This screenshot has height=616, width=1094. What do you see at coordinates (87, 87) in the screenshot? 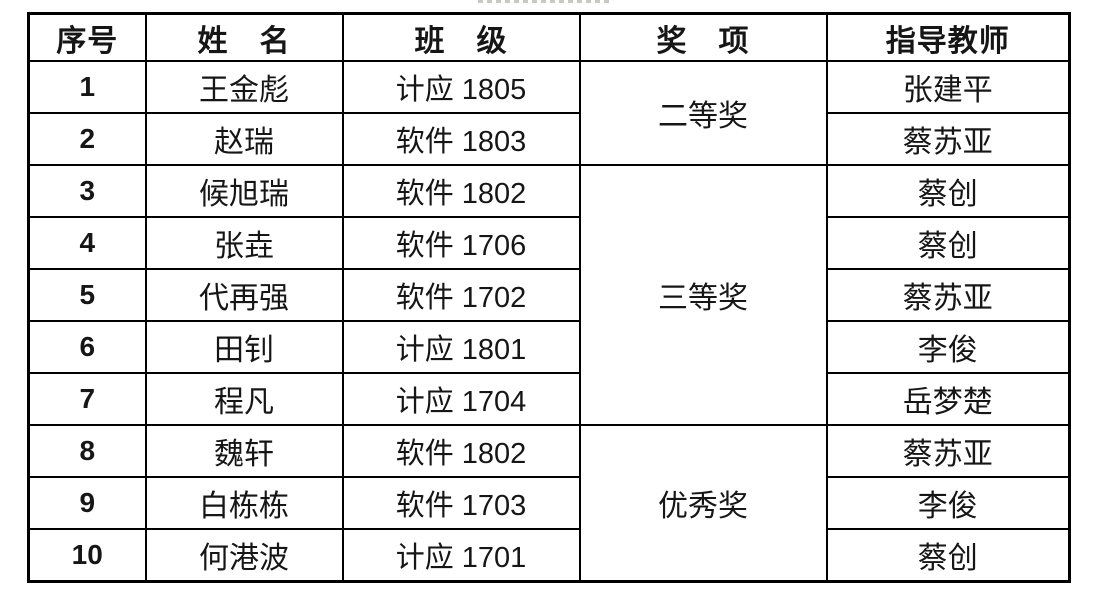
I see `cell-no: 1` at bounding box center [87, 87].